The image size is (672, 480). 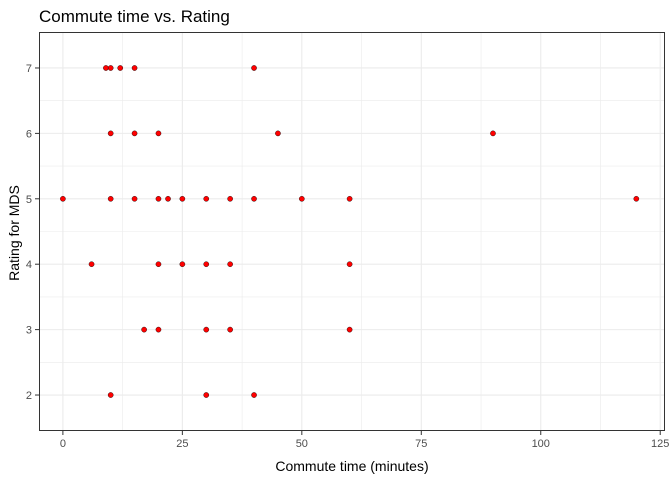 I want to click on x-tick-label: 125, so click(x=660, y=444).